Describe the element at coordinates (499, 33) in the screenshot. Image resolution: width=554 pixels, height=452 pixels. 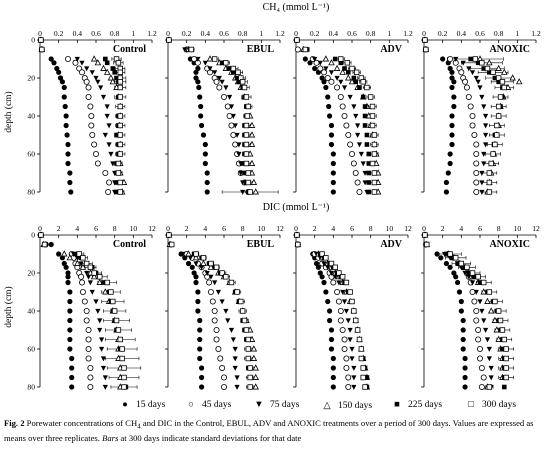
I see `x-tick-label: 0.8` at that location.